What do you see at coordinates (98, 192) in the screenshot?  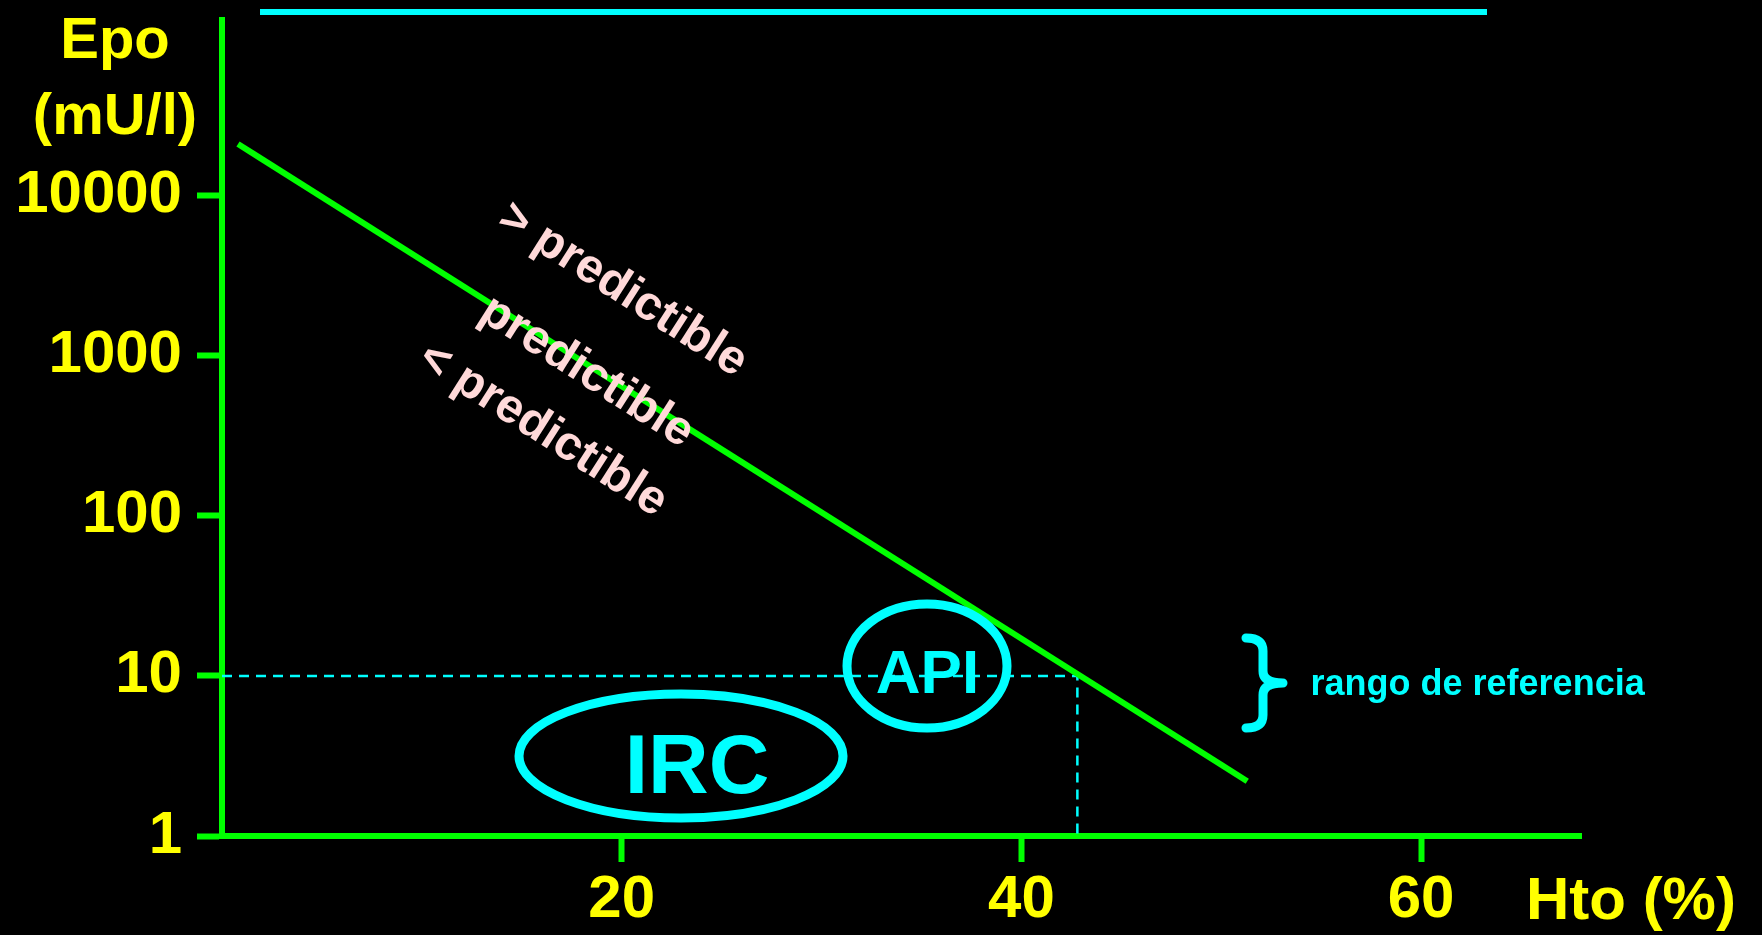 I see `y-tick-label: 10000` at bounding box center [98, 192].